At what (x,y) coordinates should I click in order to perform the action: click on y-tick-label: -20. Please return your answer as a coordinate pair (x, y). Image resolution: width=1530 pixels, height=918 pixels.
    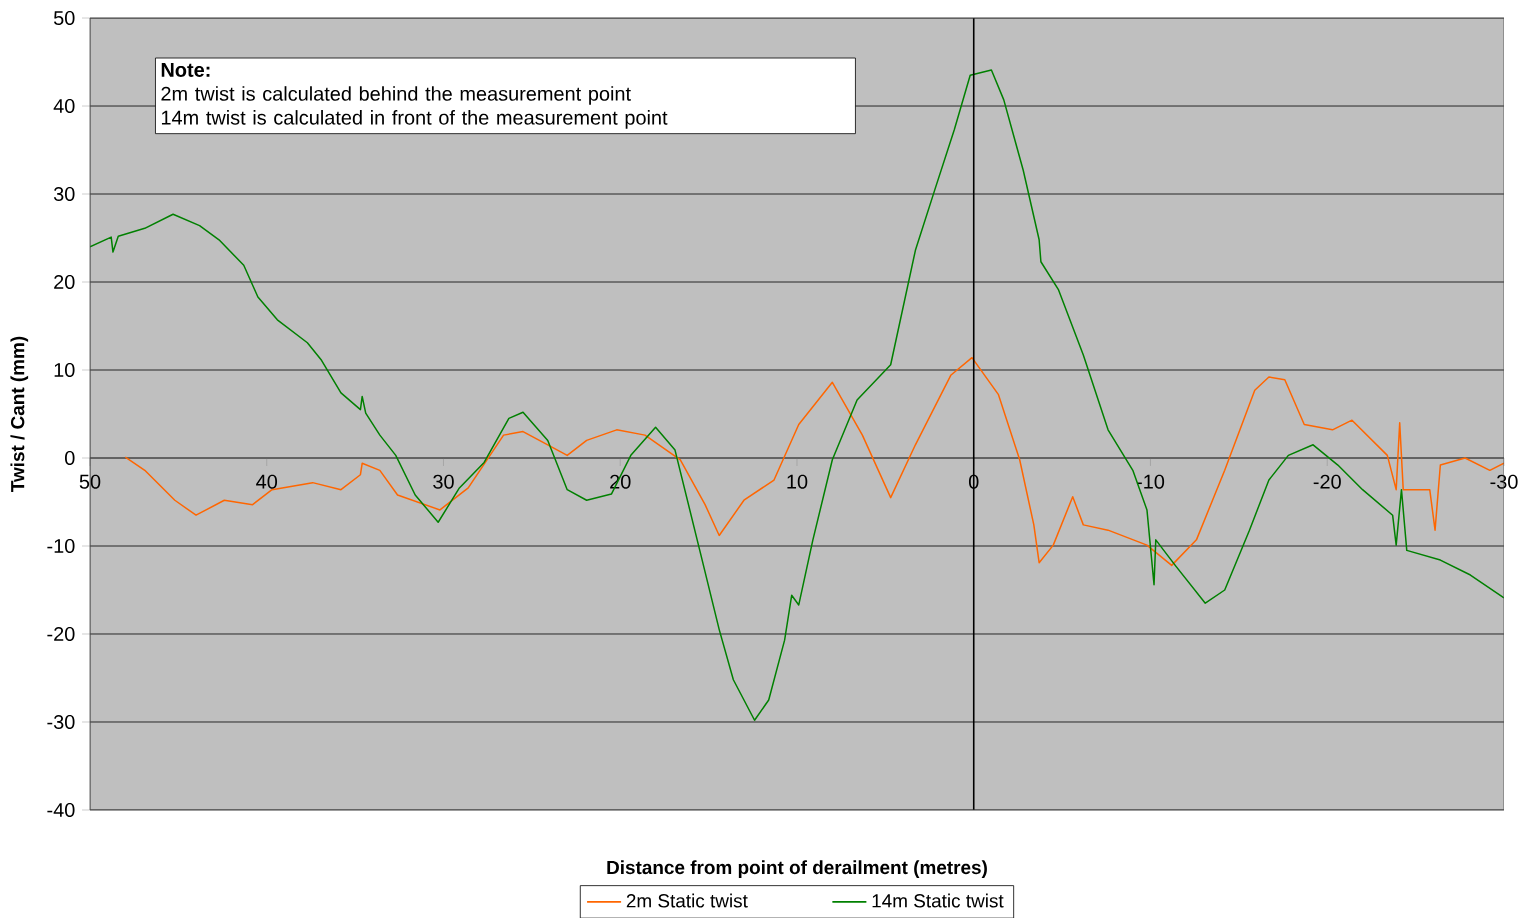
    Looking at the image, I should click on (61, 634).